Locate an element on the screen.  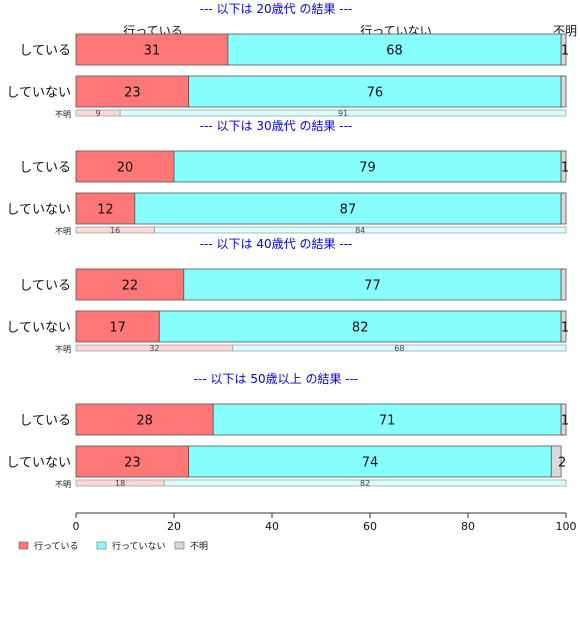
data-label: 77 is located at coordinates (372, 286).